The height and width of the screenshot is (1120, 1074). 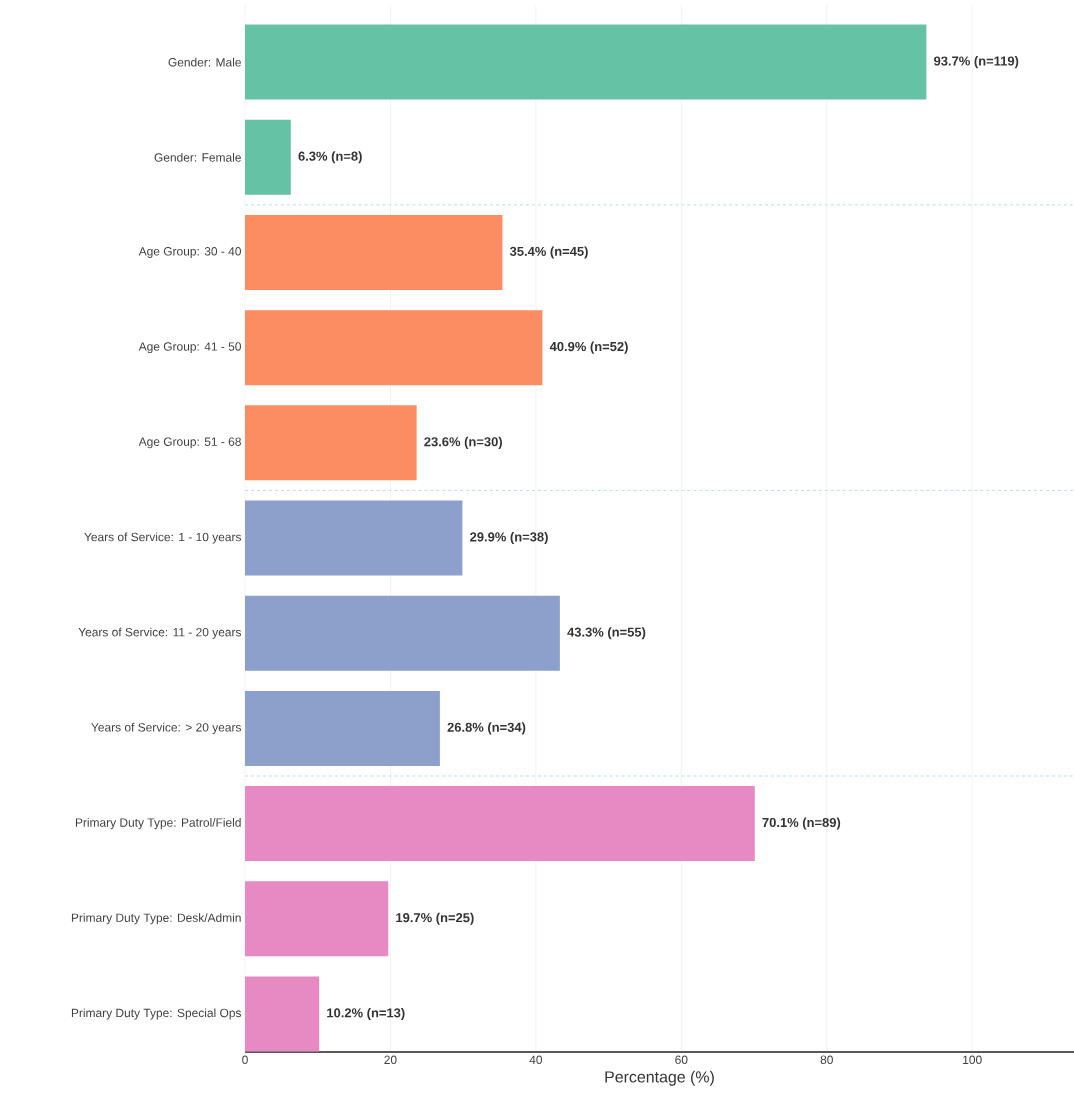 I want to click on data-label: 70.1% (n=89), so click(x=801, y=823).